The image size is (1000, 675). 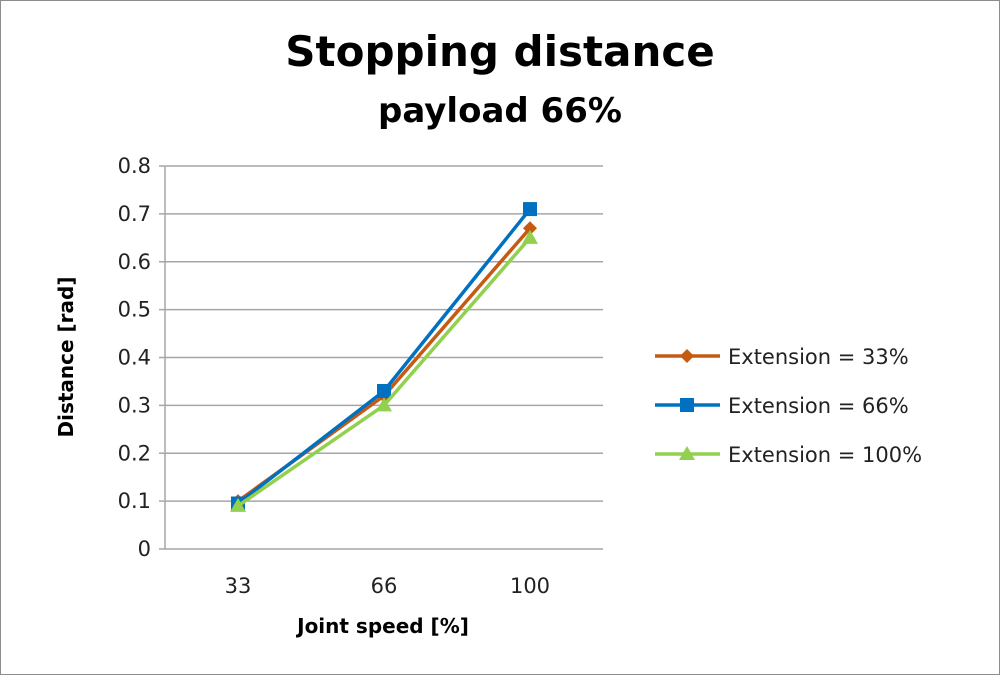 I want to click on y-tick-label: 0.6, so click(x=134, y=262).